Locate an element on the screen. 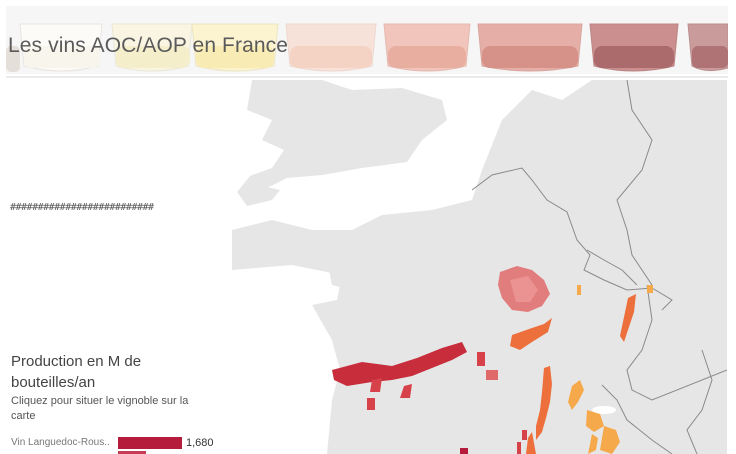  atlantic-ocean-water is located at coordinates (287, 359).